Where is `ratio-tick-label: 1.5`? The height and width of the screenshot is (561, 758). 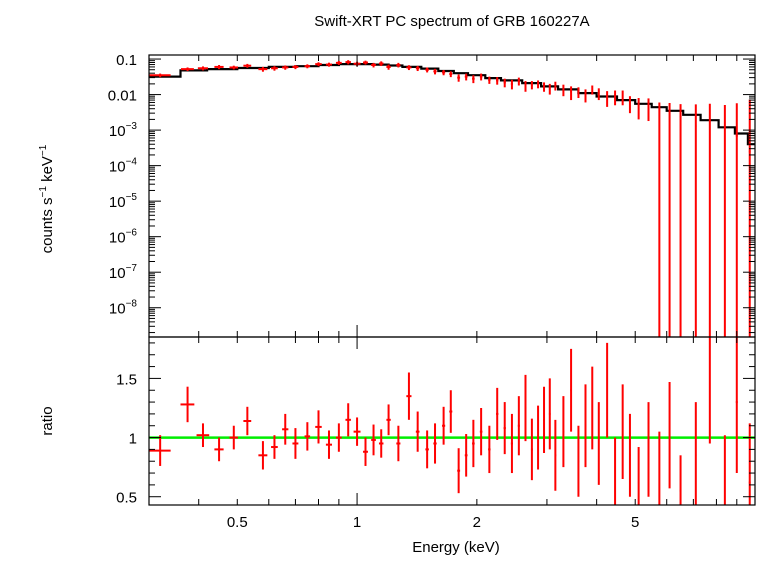 ratio-tick-label: 1.5 is located at coordinates (126, 379).